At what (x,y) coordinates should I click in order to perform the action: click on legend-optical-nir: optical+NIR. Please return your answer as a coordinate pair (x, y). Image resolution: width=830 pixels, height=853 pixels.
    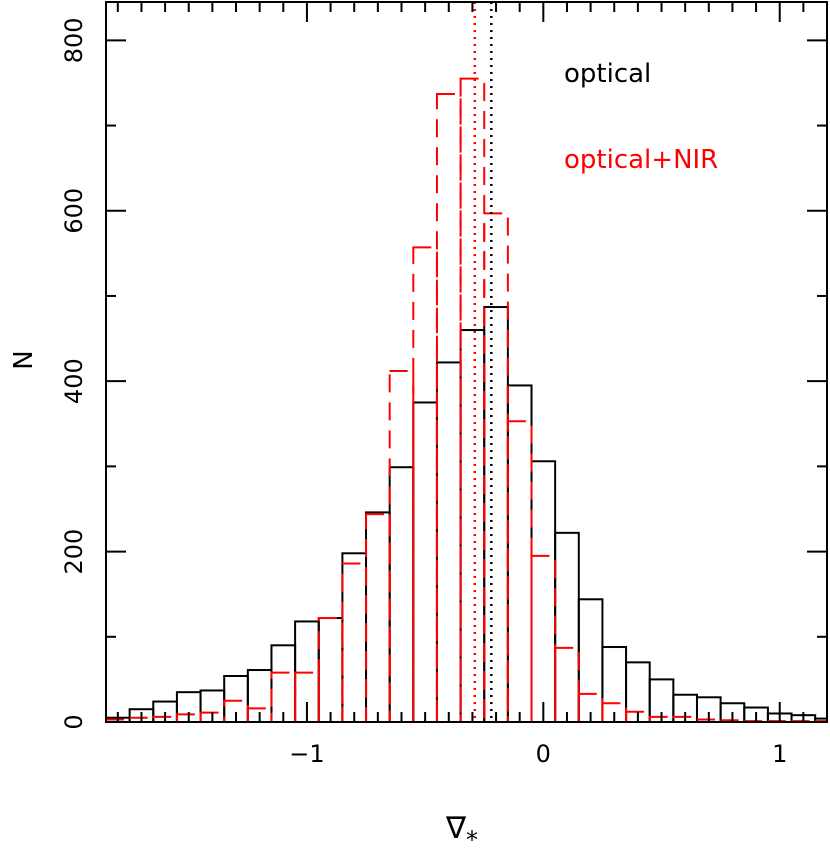
    Looking at the image, I should click on (641, 160).